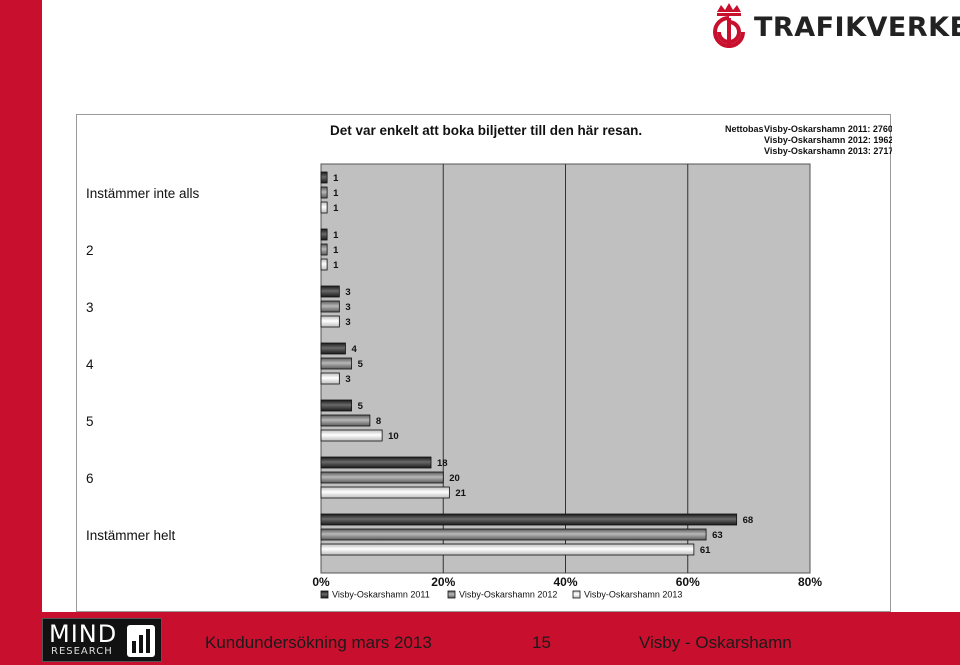 Image resolution: width=960 pixels, height=665 pixels. Describe the element at coordinates (90, 364) in the screenshot. I see `category-label: 4` at that location.